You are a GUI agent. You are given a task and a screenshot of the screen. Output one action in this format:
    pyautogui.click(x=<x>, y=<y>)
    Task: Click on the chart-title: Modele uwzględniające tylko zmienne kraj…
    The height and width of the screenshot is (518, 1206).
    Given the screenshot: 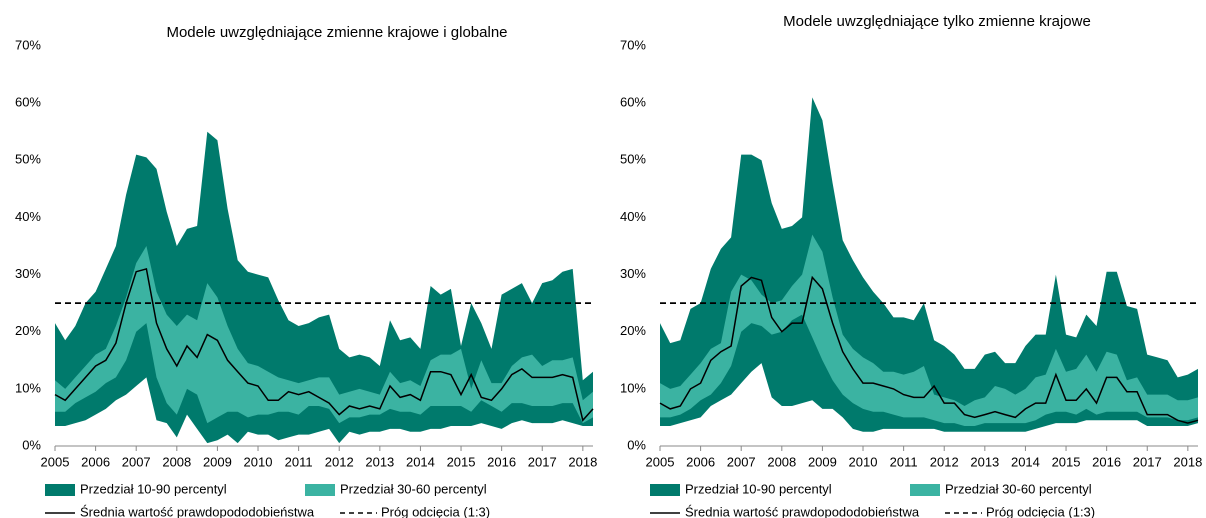 What is the action you would take?
    pyautogui.click(x=937, y=21)
    